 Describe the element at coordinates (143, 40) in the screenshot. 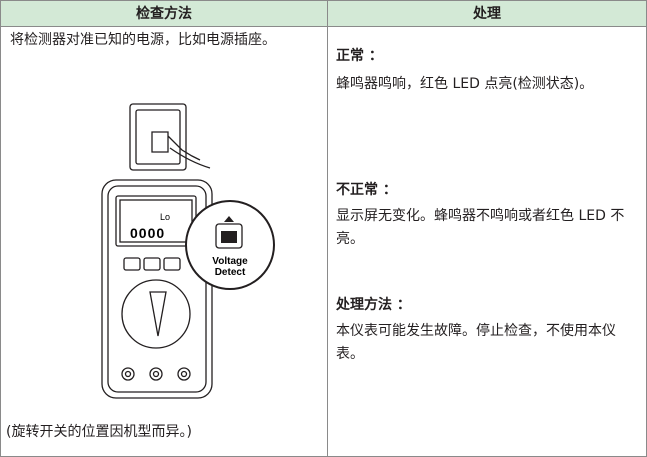

I see `method-text: 将检测器对准已知的电源，比如电源插座。` at that location.